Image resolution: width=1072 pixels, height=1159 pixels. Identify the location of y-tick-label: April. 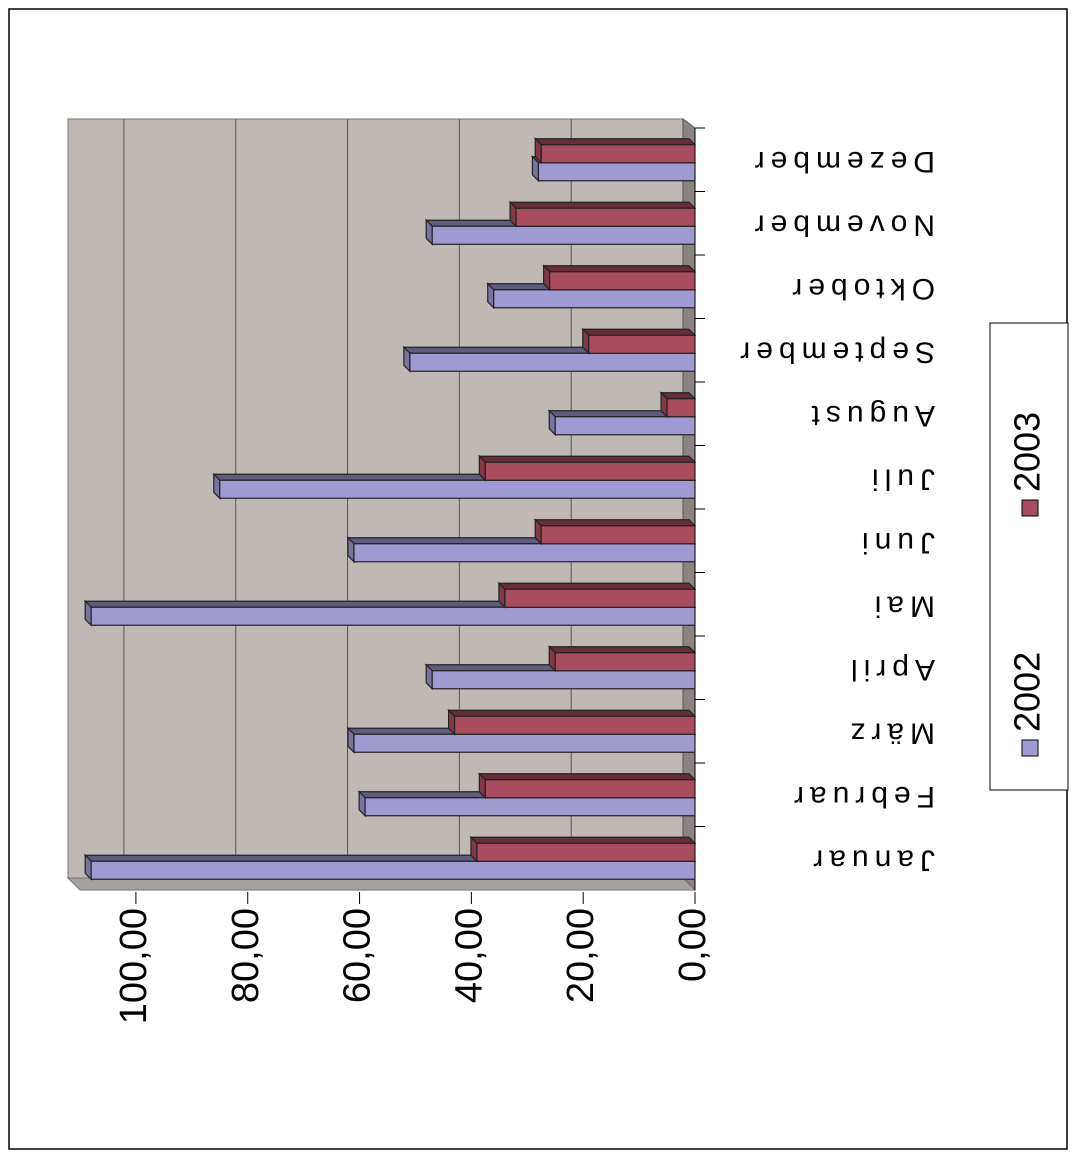
(890, 669).